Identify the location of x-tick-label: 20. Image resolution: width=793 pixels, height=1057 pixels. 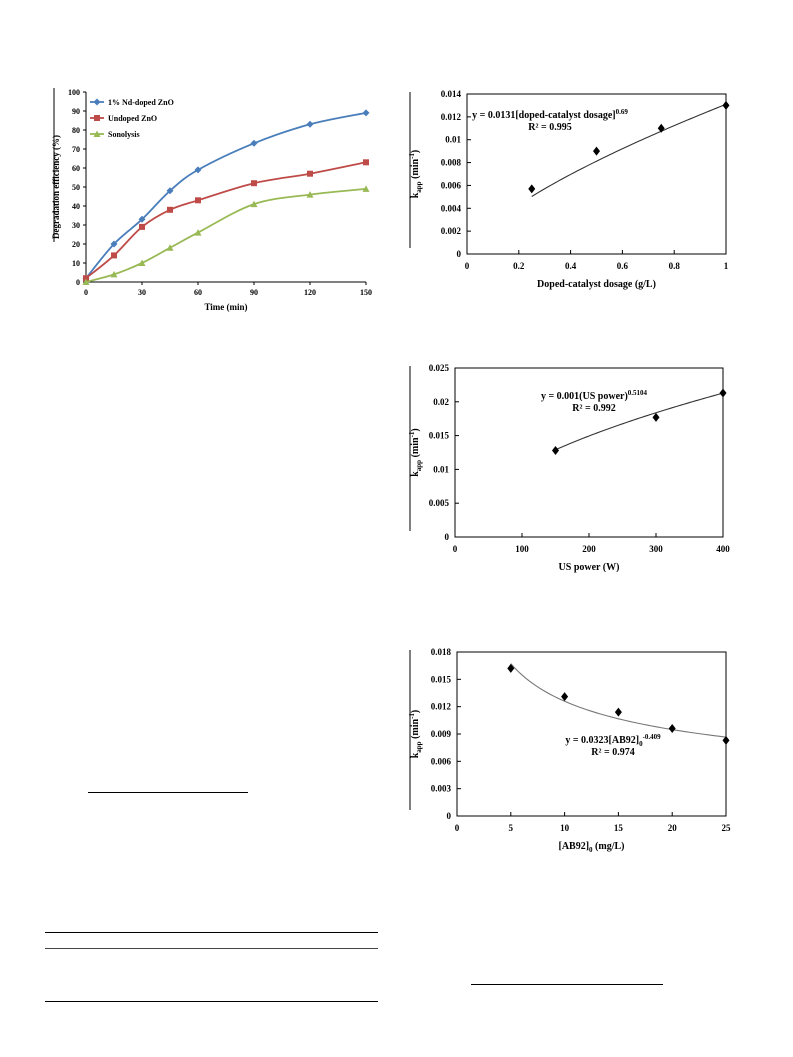
(673, 828).